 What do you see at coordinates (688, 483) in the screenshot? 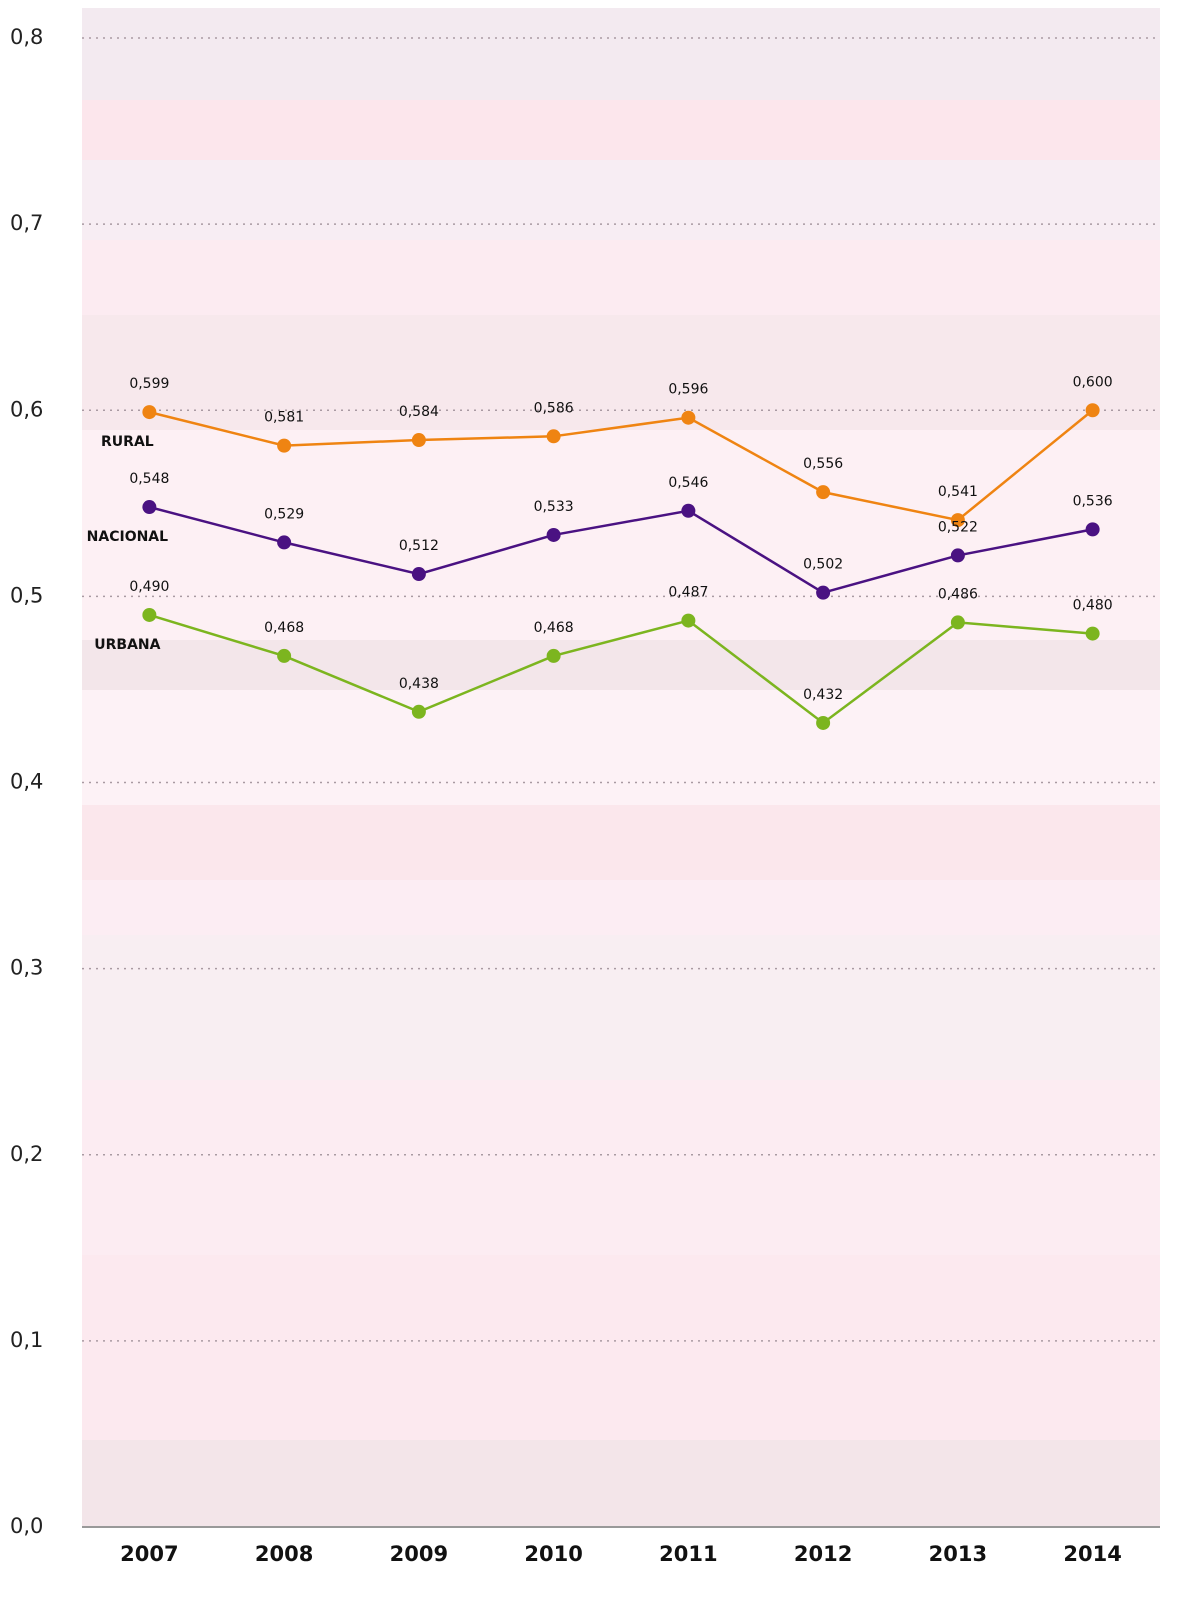
I see `data-label: 0,546` at bounding box center [688, 483].